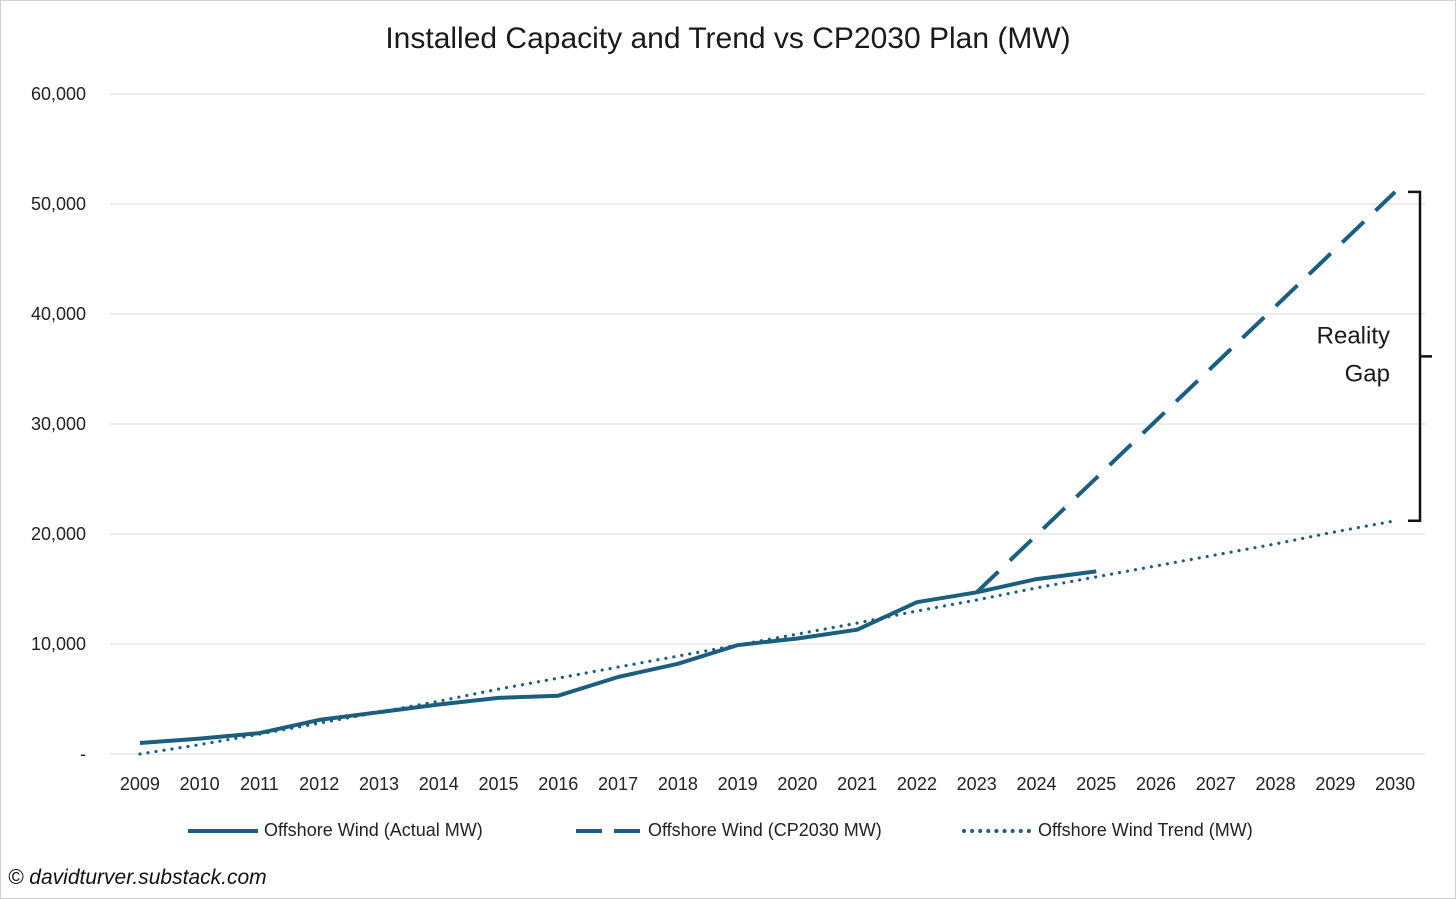 This screenshot has height=899, width=1456. I want to click on x-tick-label: 2017, so click(618, 784).